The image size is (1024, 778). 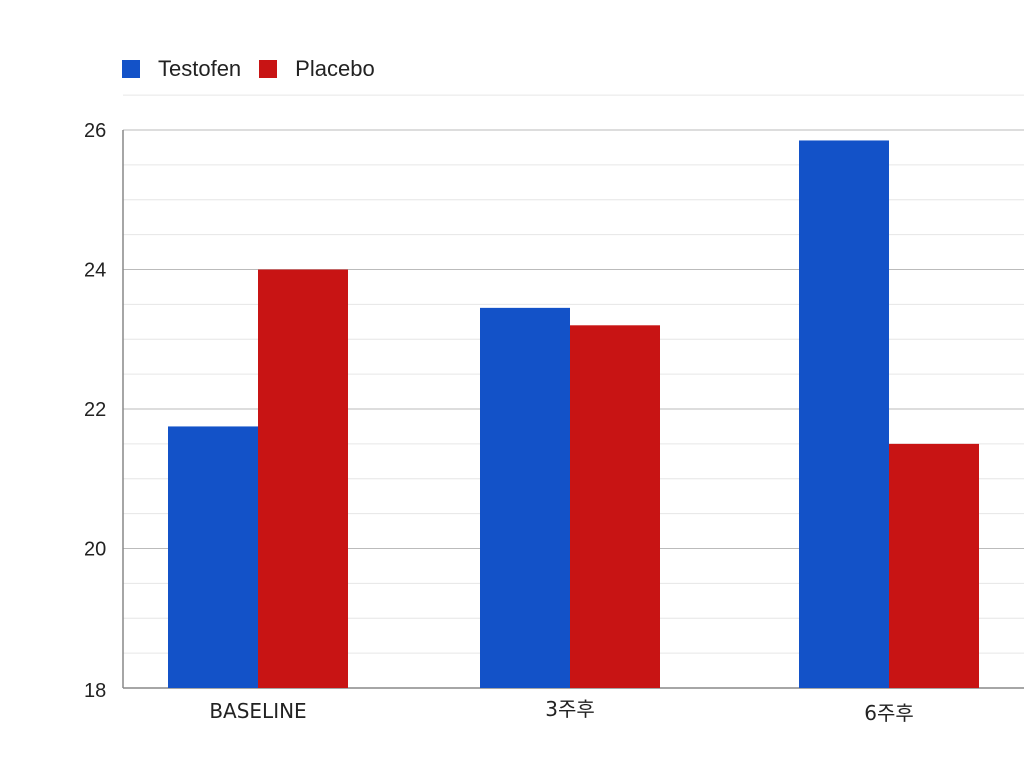 What do you see at coordinates (570, 709) in the screenshot?
I see `x-tick-label: 3주후` at bounding box center [570, 709].